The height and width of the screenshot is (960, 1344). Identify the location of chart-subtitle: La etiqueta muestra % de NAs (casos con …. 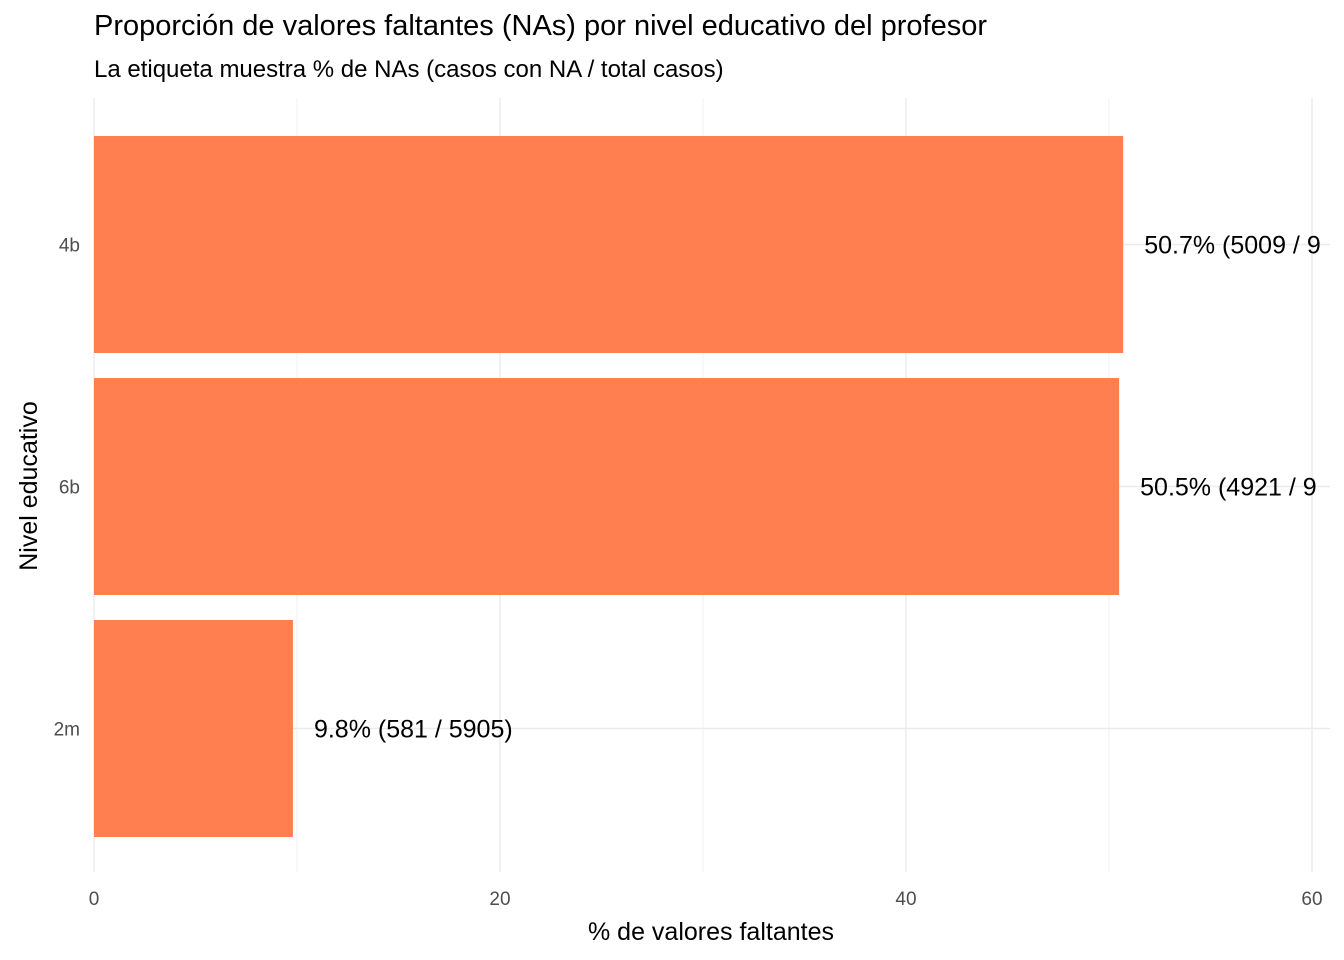
(409, 69).